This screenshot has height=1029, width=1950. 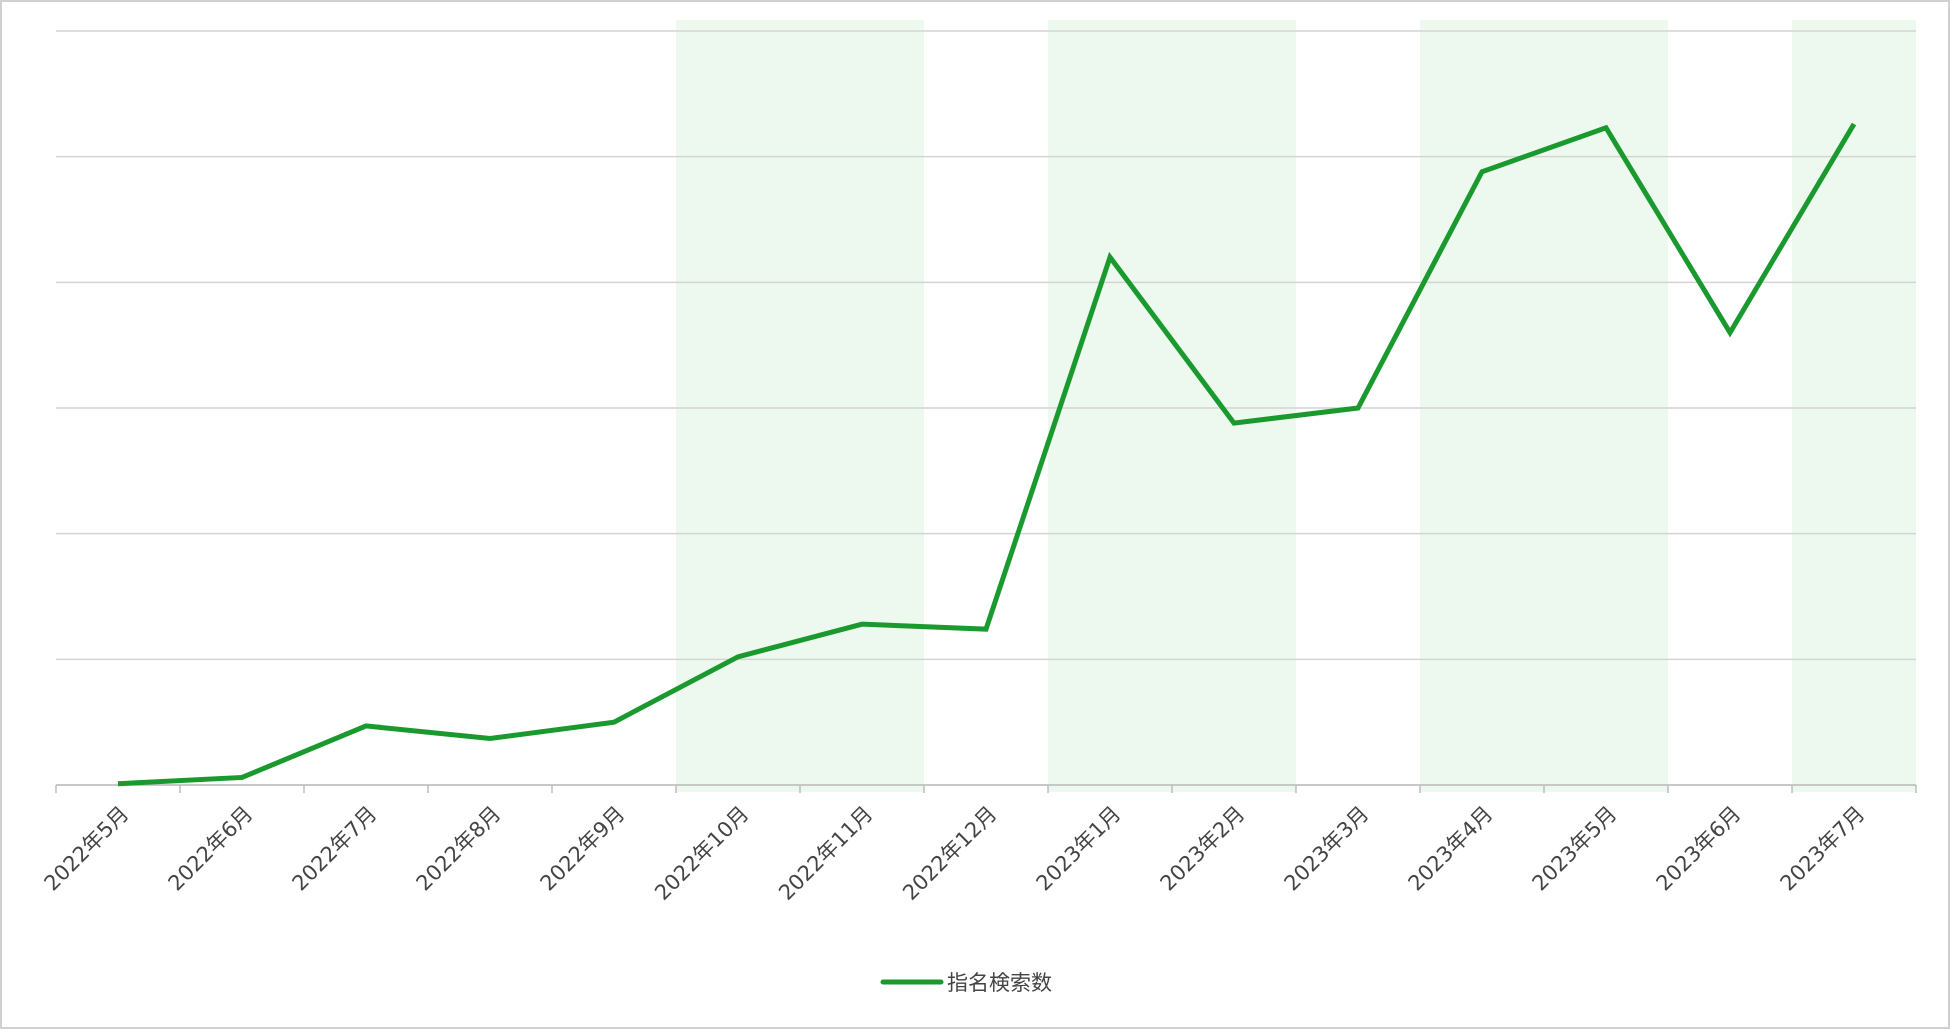 What do you see at coordinates (999, 983) in the screenshot?
I see `legend-label: 指名検索数` at bounding box center [999, 983].